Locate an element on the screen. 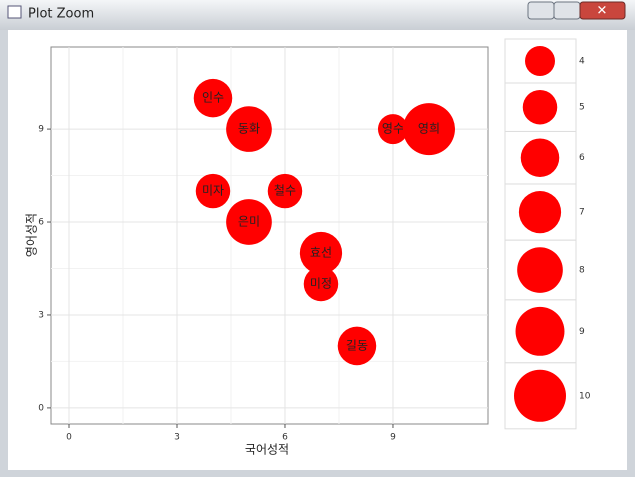 This screenshot has height=481, width=635. y-axis-label: 영어성적 is located at coordinates (32, 235).